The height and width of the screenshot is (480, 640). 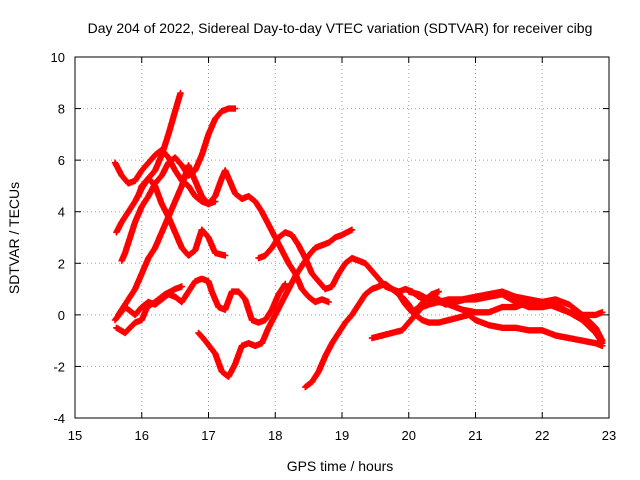 I want to click on y-tick-label: 0, so click(x=61, y=315).